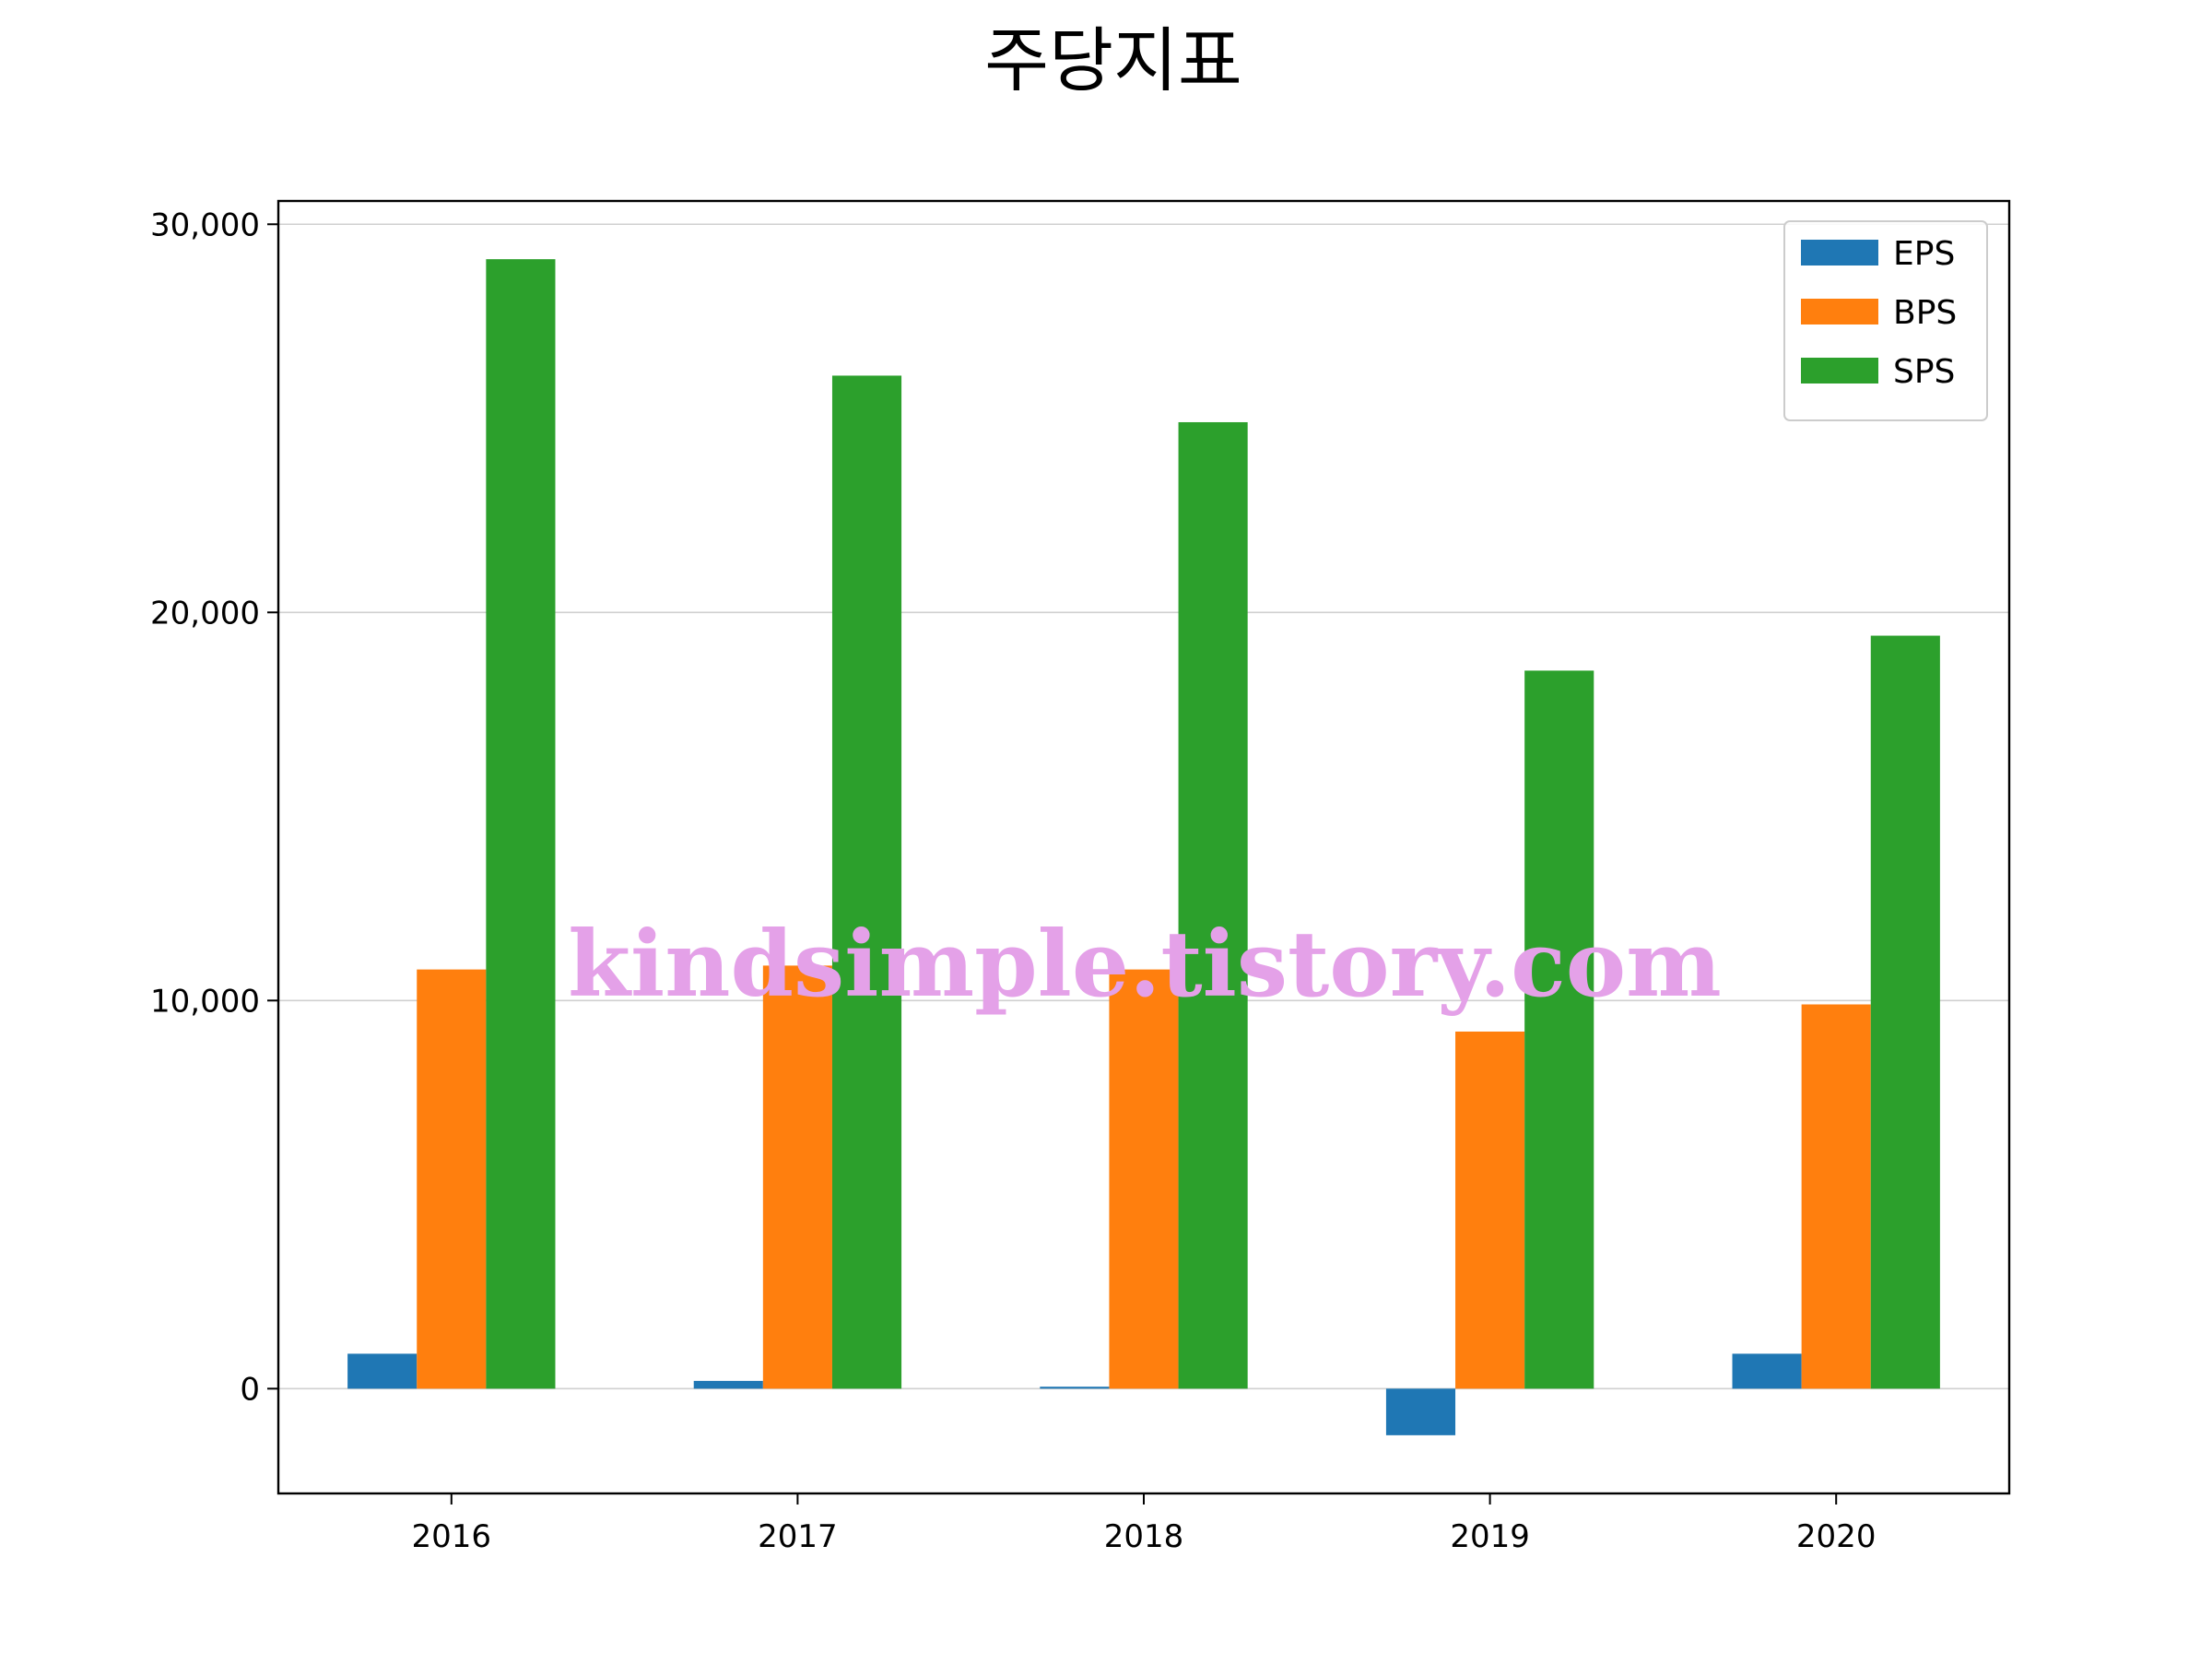  Describe the element at coordinates (1925, 313) in the screenshot. I see `legend-label-bps: BPS` at that location.